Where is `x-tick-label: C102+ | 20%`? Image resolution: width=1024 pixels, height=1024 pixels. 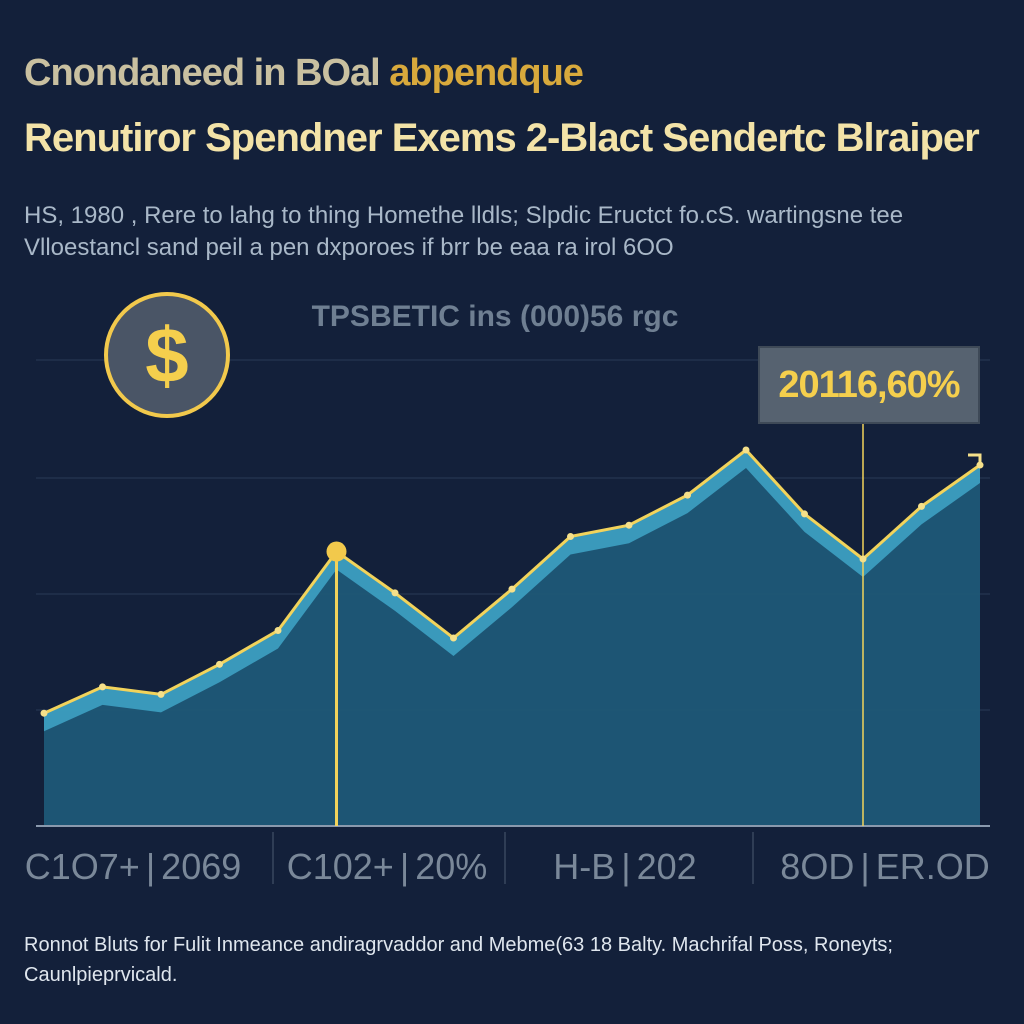 x-tick-label: C102+ | 20% is located at coordinates (387, 867).